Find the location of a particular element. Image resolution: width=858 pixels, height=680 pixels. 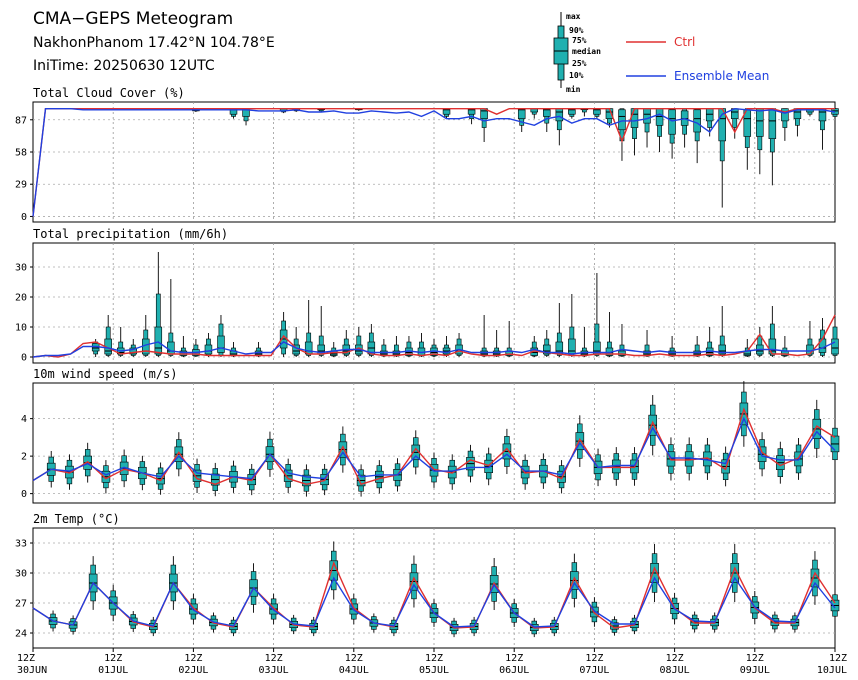

y-tick-label: 4 is located at coordinates (24, 419).